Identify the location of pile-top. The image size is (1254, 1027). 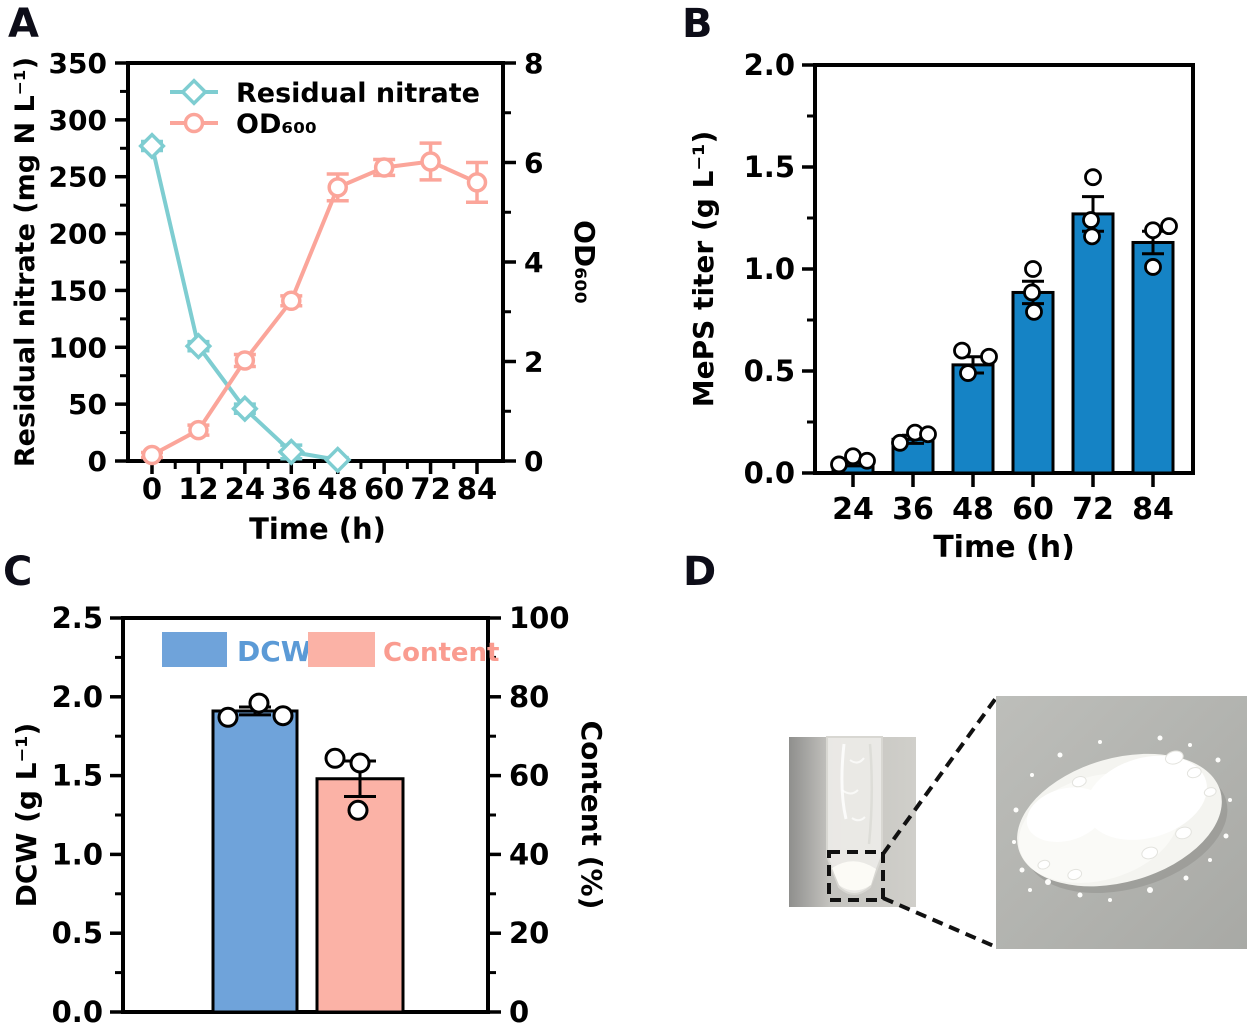
(1146, 797).